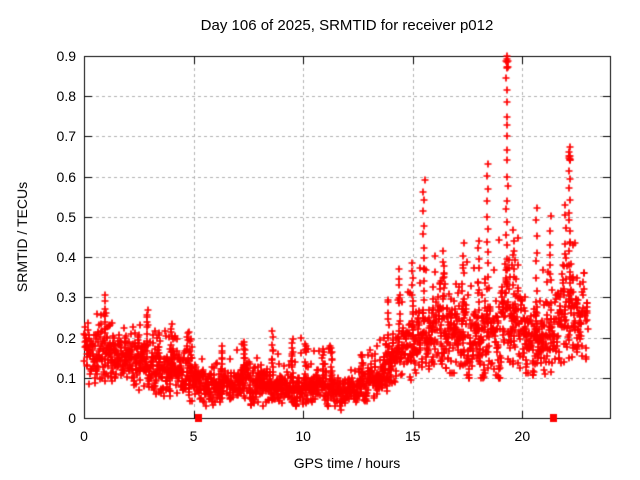 The width and height of the screenshot is (640, 480). What do you see at coordinates (66, 337) in the screenshot?
I see `y-axis-tick-label: 0.2` at bounding box center [66, 337].